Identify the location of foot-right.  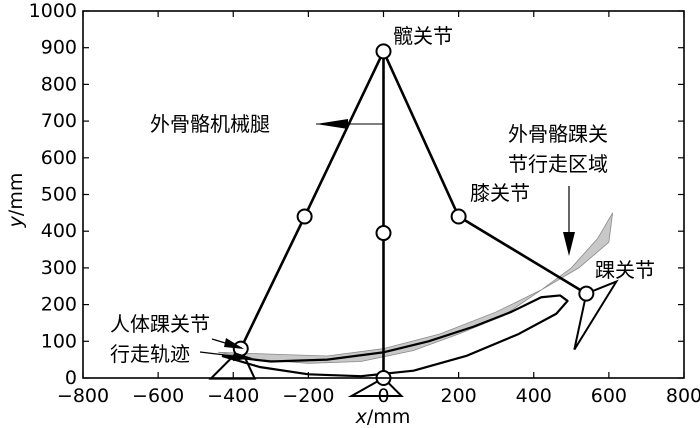
(596, 315).